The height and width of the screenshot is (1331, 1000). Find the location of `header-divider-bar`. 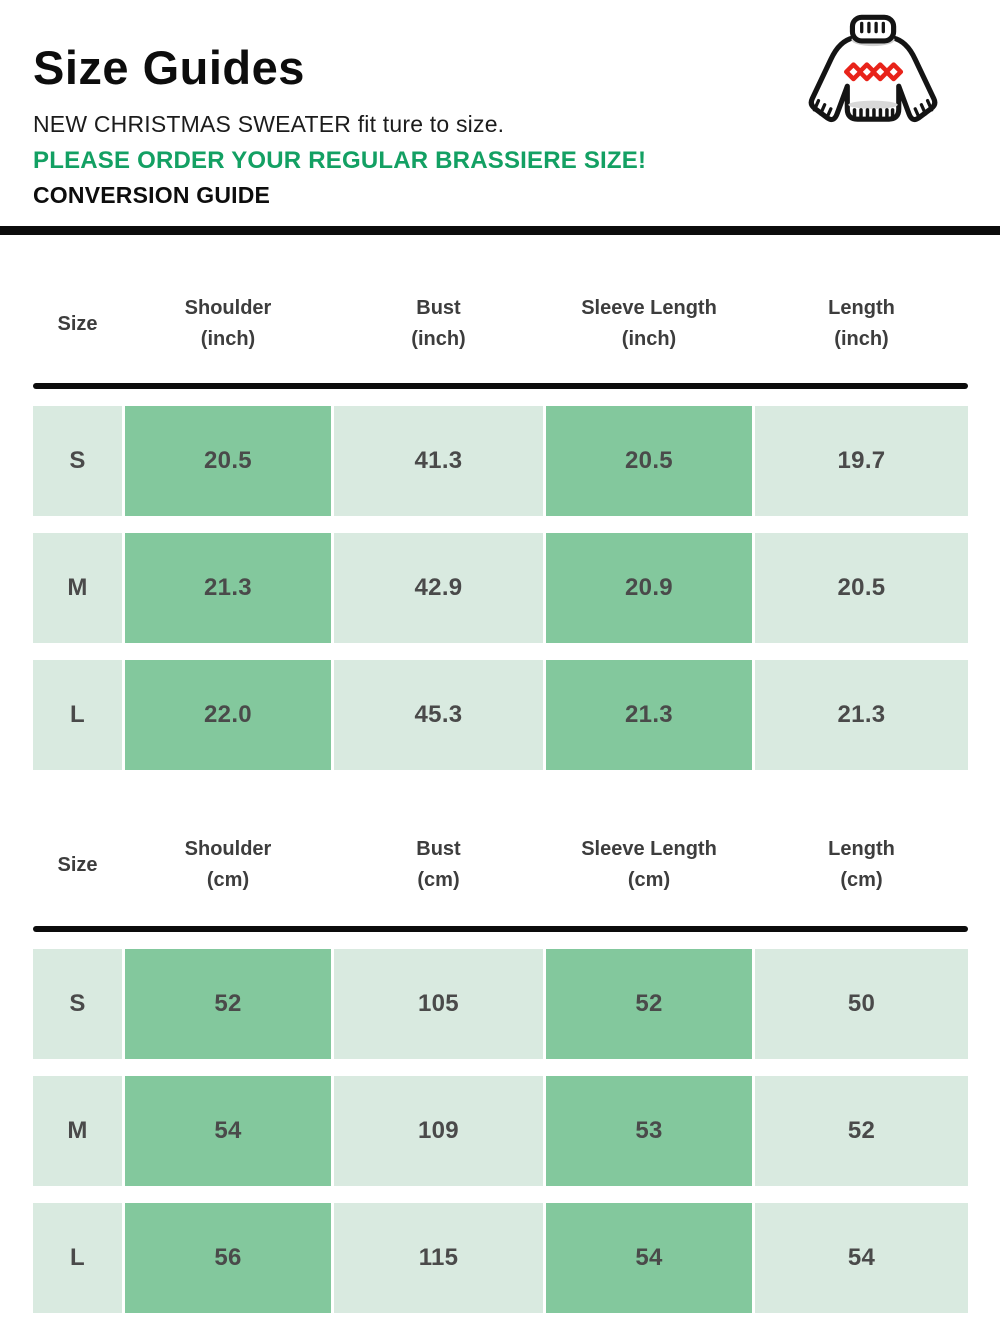

header-divider-bar is located at coordinates (500, 230).